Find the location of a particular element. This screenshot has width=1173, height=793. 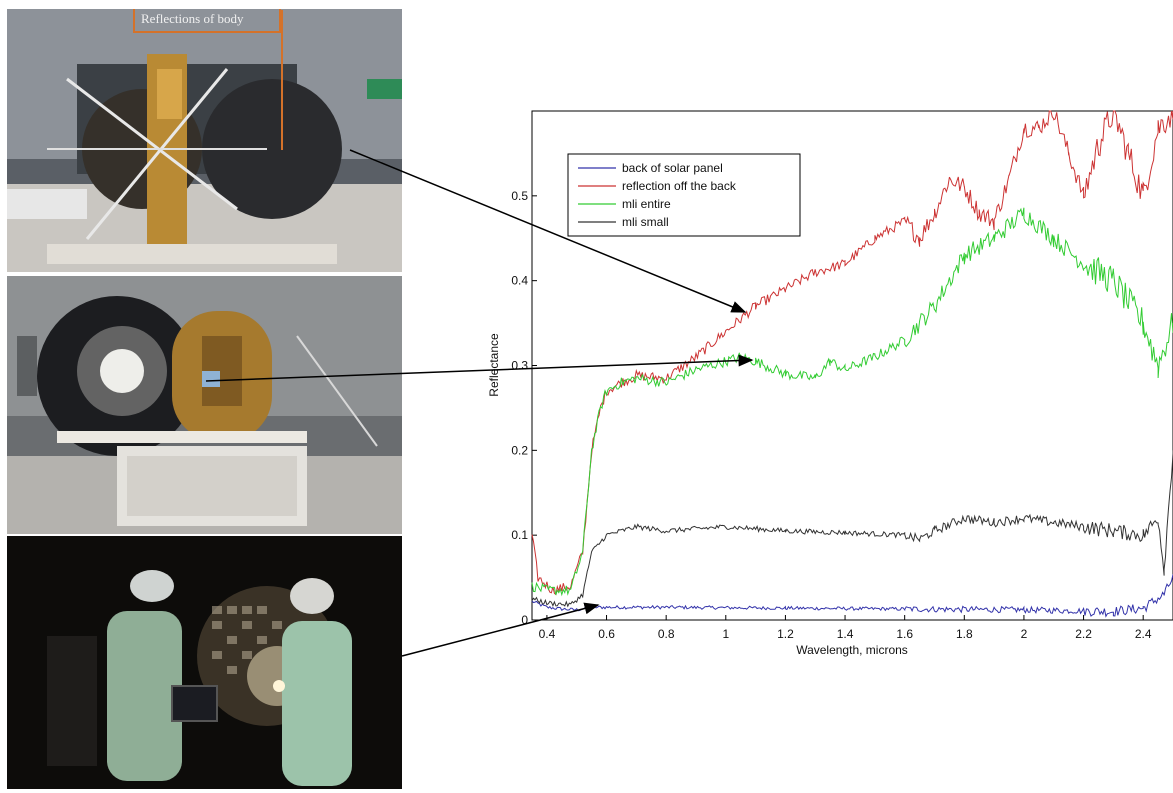

y-tick-label: 0.2 is located at coordinates (519, 450).